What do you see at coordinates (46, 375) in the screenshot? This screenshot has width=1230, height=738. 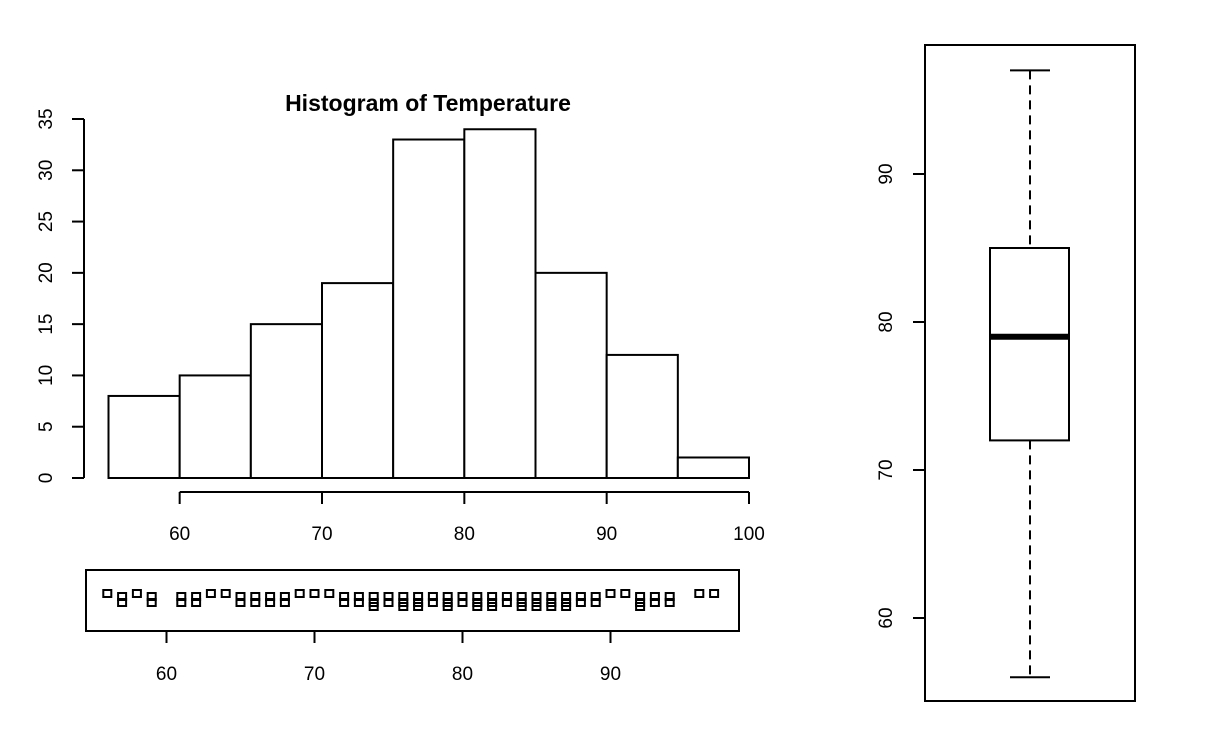 I see `y-tick-label: 10` at bounding box center [46, 375].